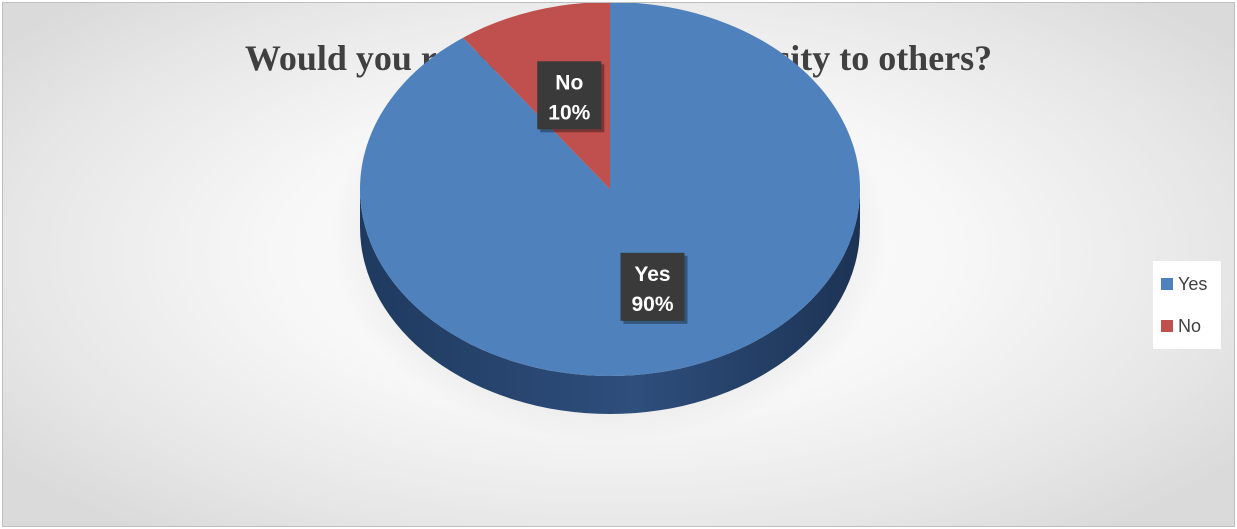 Image resolution: width=1237 pixels, height=529 pixels. I want to click on legend-item-yes: Yes, so click(1184, 284).